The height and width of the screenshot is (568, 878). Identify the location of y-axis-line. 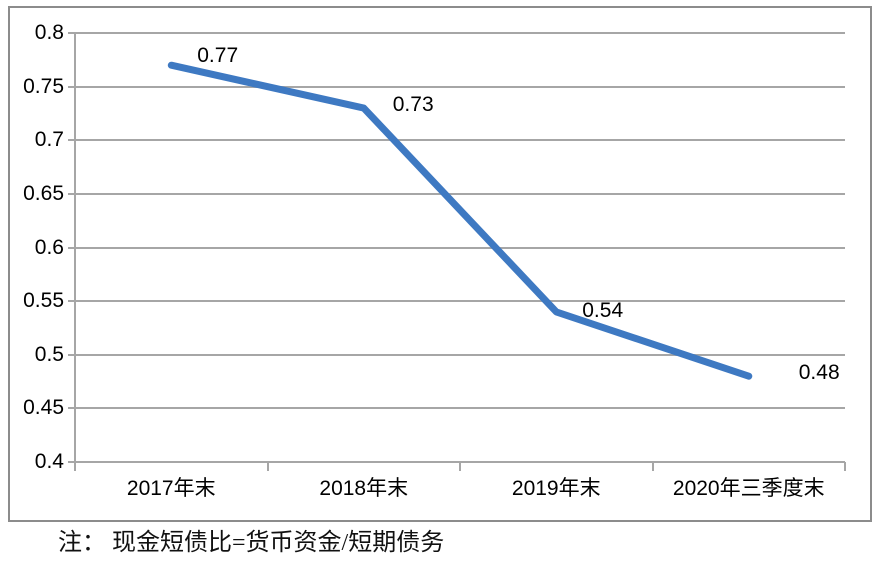
(75, 252).